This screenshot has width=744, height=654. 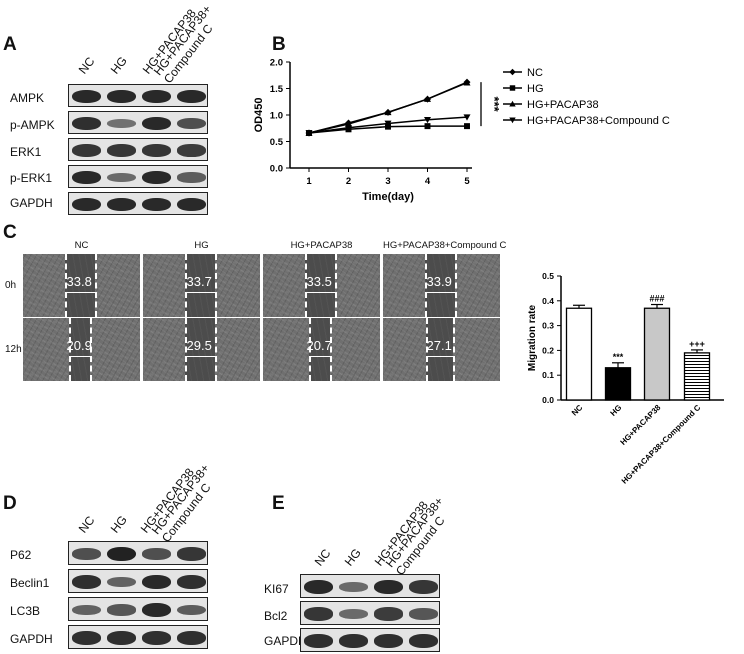 I want to click on gap-width-value: 33.7, so click(x=199, y=281).